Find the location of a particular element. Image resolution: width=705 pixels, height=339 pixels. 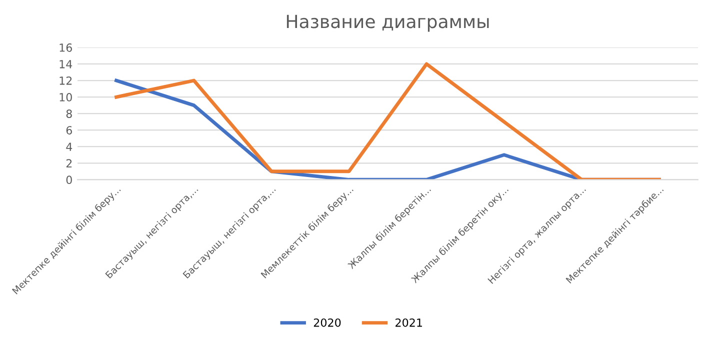

legend-label: 2020 is located at coordinates (327, 322).